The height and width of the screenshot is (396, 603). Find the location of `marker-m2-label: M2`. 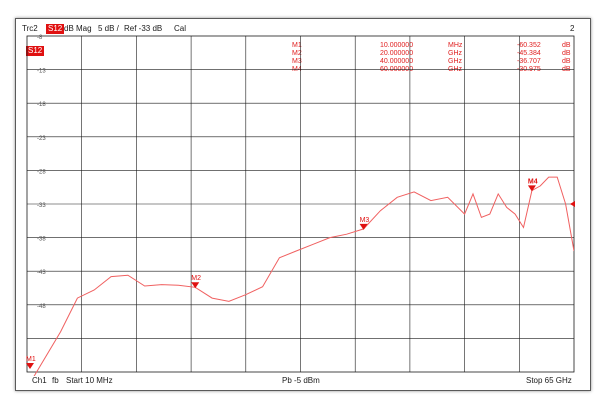

marker-m2-label: M2 is located at coordinates (196, 278).